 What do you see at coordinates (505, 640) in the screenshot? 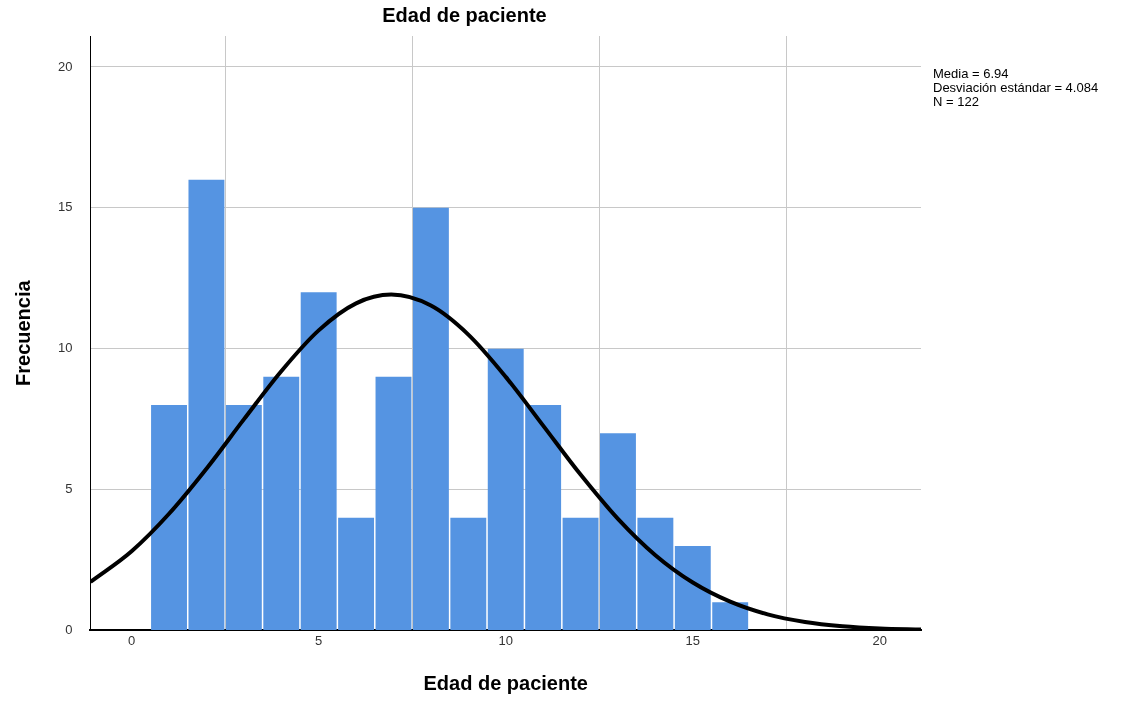
I see `x-tick-label: 10` at bounding box center [505, 640].